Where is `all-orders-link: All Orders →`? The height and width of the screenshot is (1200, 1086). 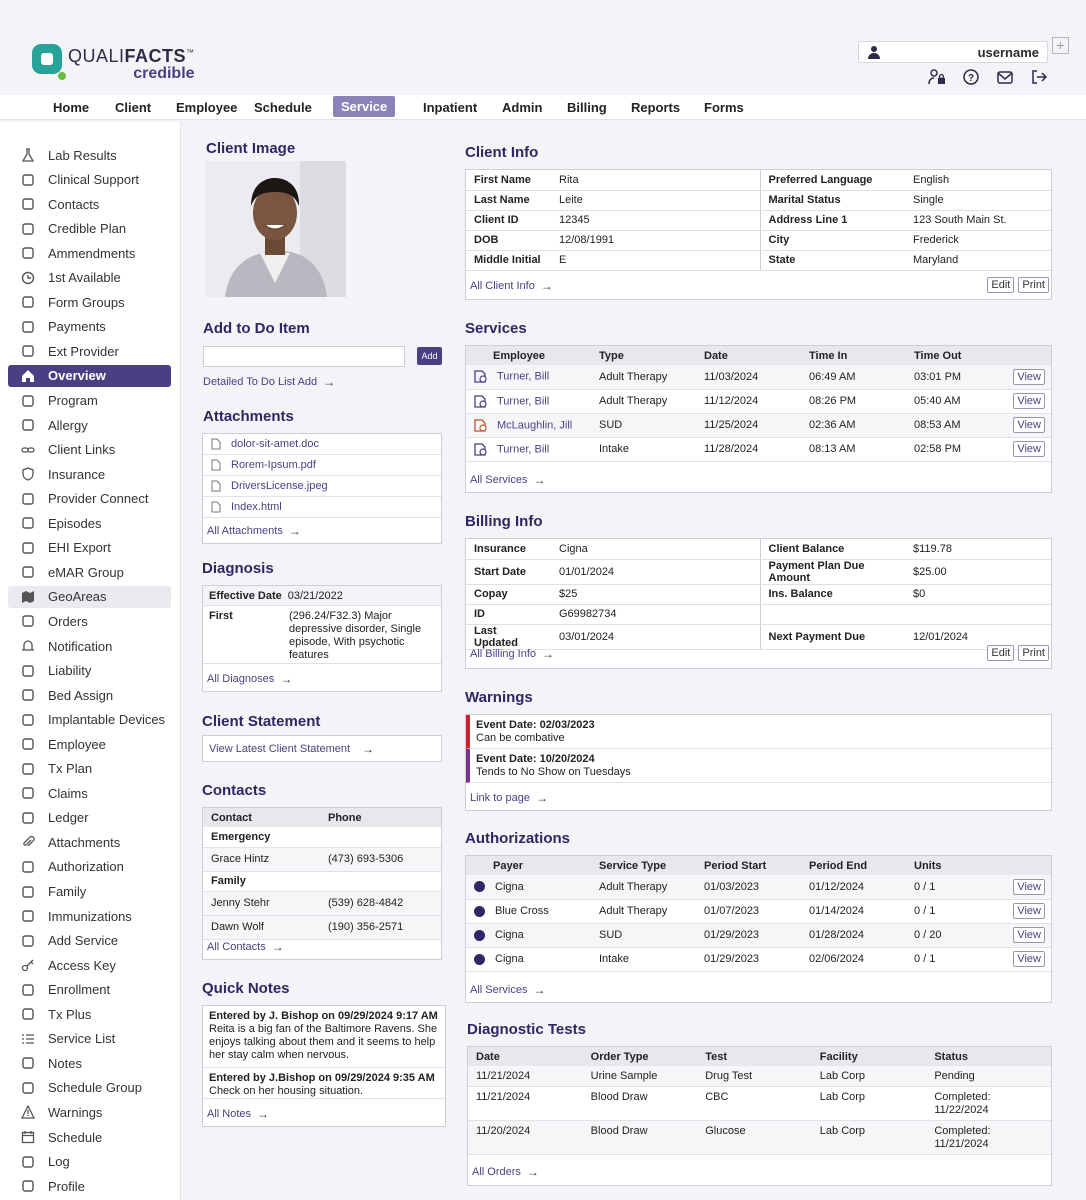 all-orders-link: All Orders → is located at coordinates (505, 1172).